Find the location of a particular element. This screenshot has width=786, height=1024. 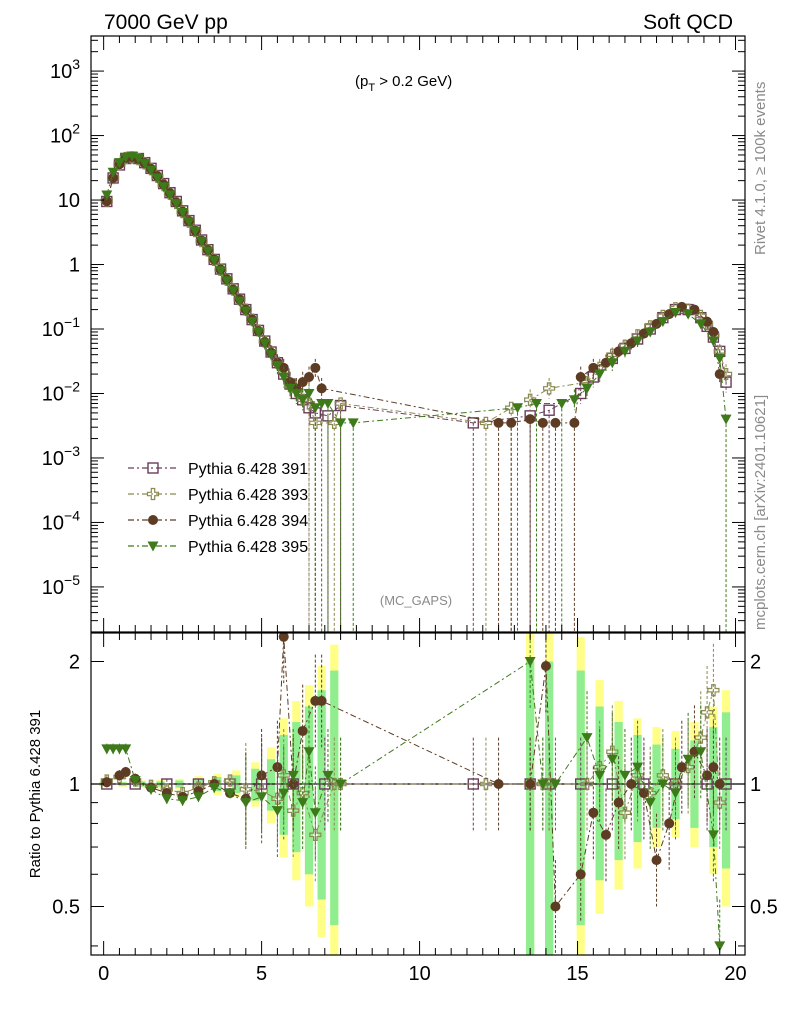

rivet-label: Rivet 4.1.0, ≥ 100k events is located at coordinates (760, 168).